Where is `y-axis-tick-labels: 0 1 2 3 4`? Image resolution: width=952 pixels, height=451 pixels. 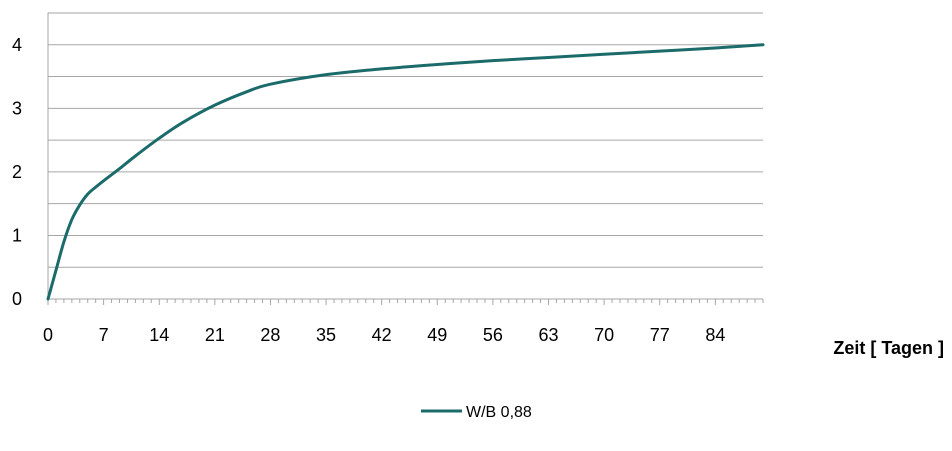
y-axis-tick-labels: 0 1 2 3 4 is located at coordinates (17, 172).